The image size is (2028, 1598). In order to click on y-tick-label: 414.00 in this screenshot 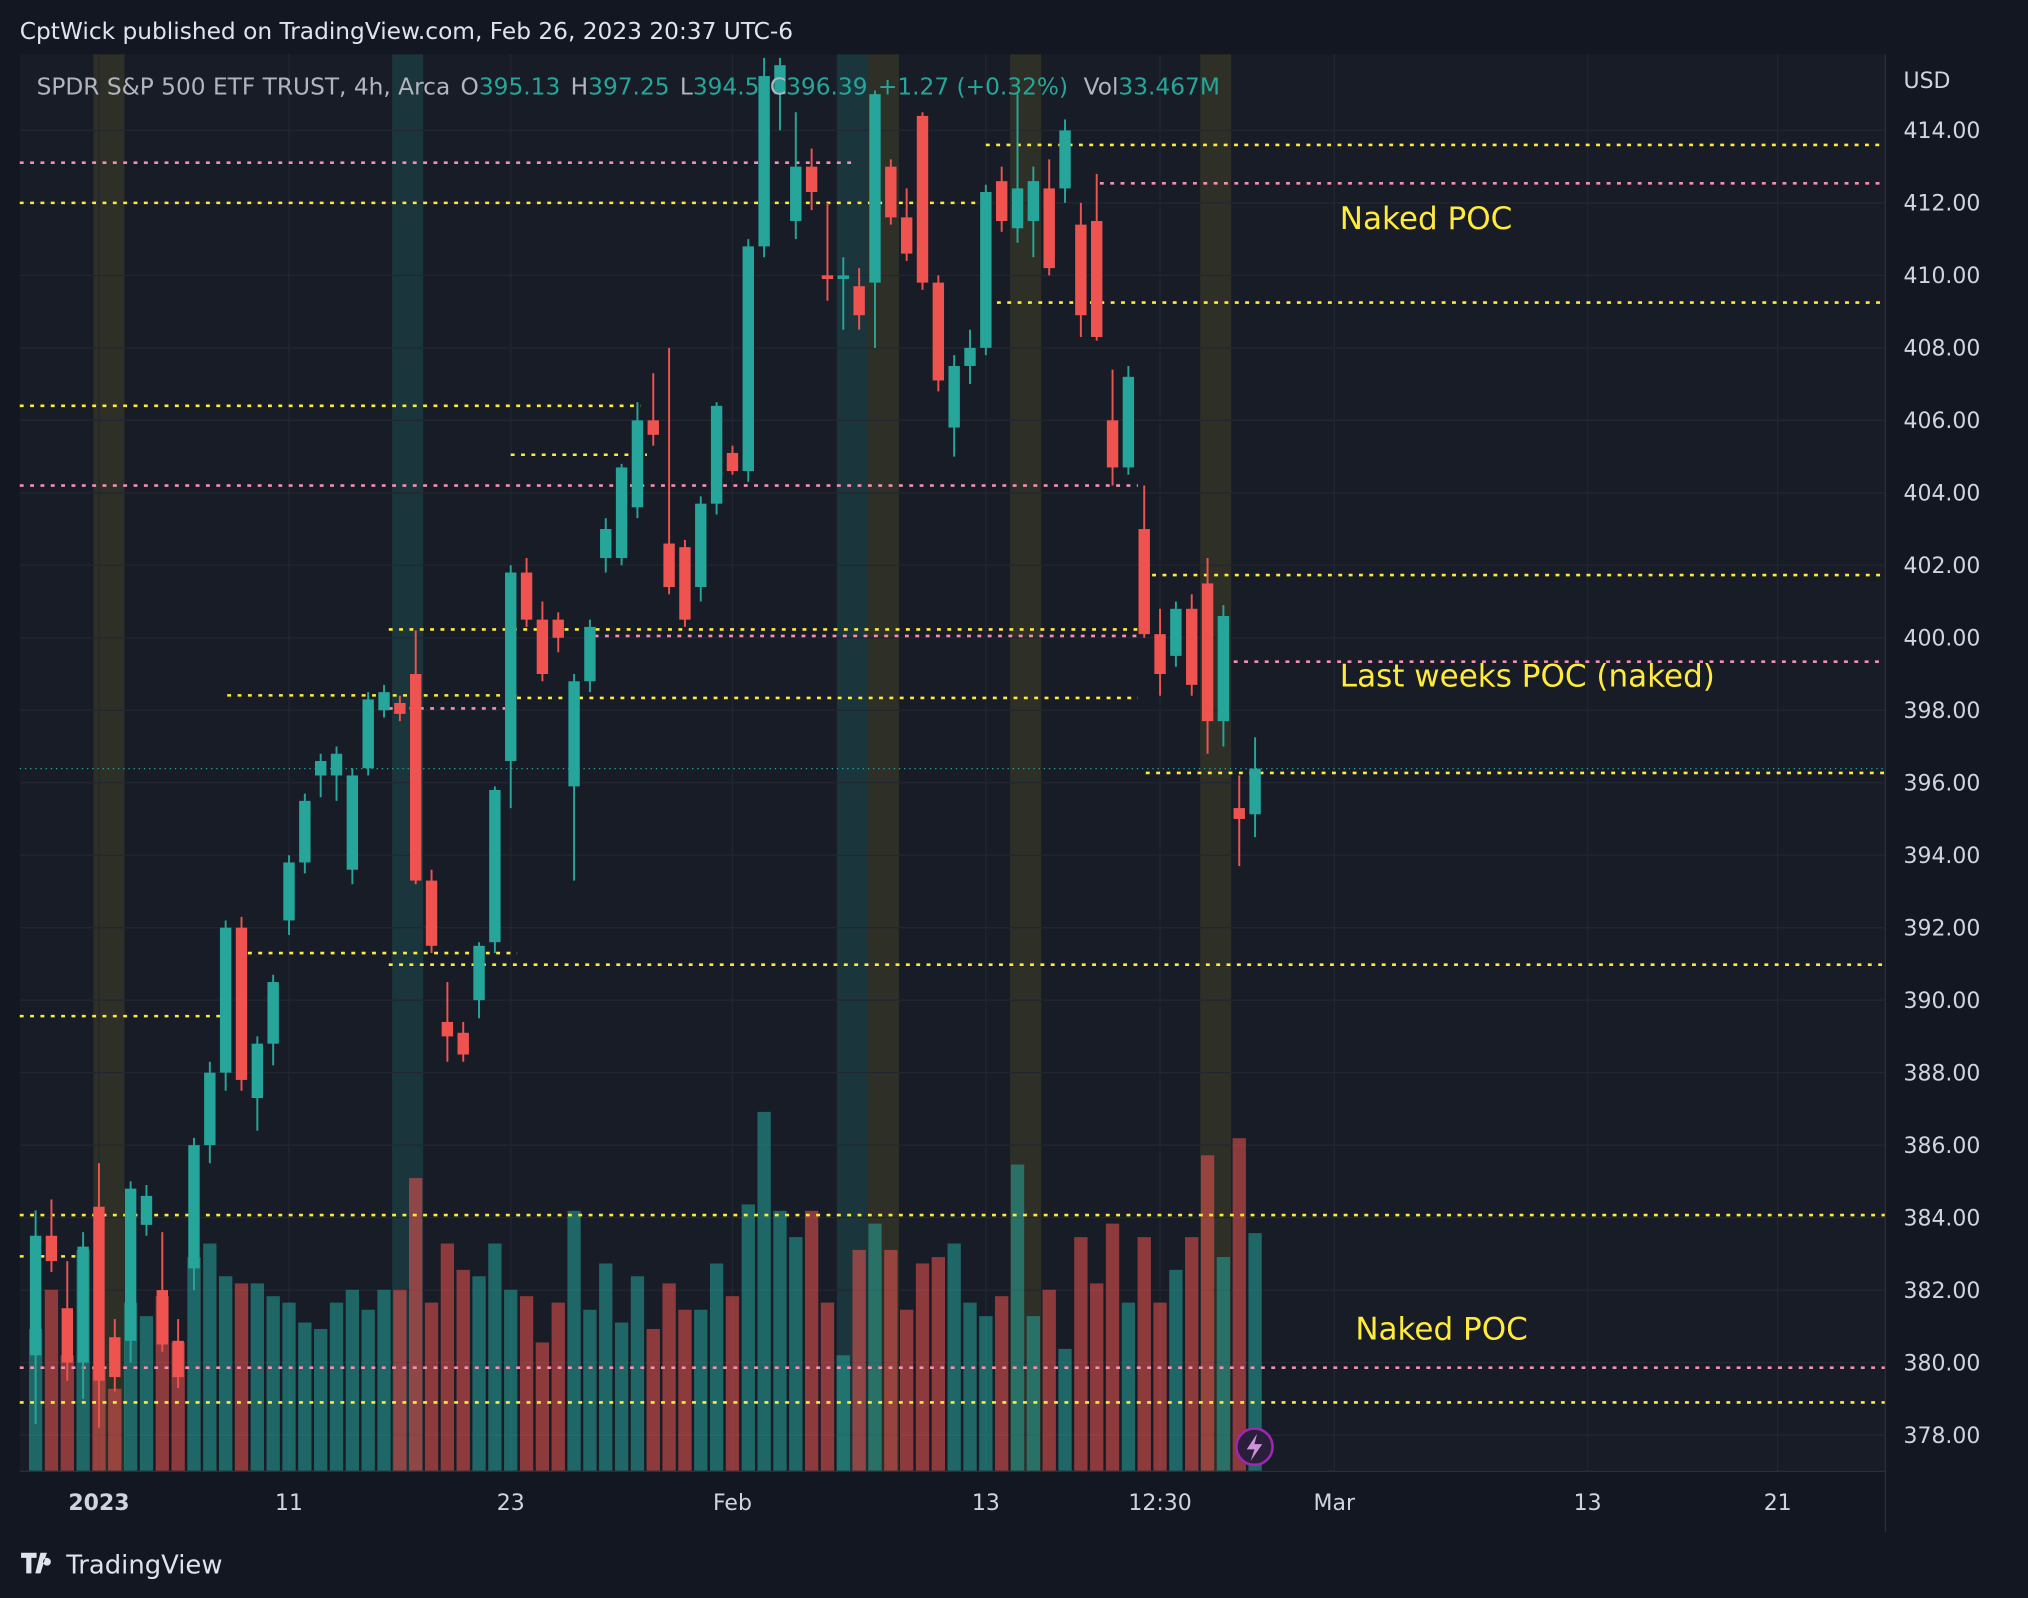, I will do `click(1942, 131)`.